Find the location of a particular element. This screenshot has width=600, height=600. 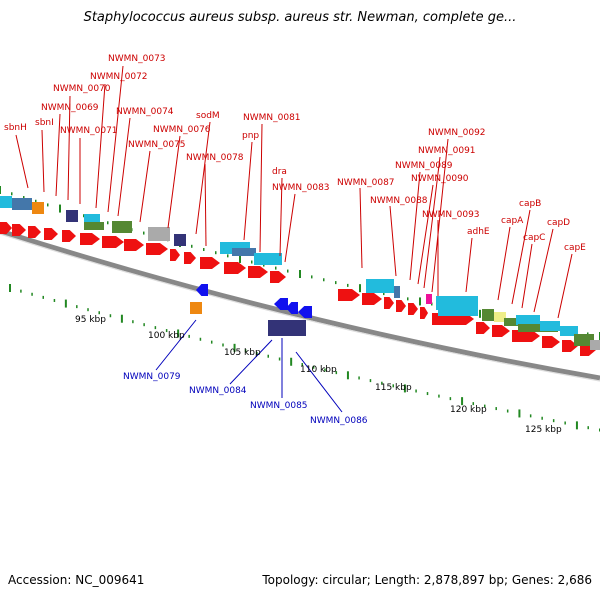

gene-label-dra: dra is located at coordinates (279, 172).